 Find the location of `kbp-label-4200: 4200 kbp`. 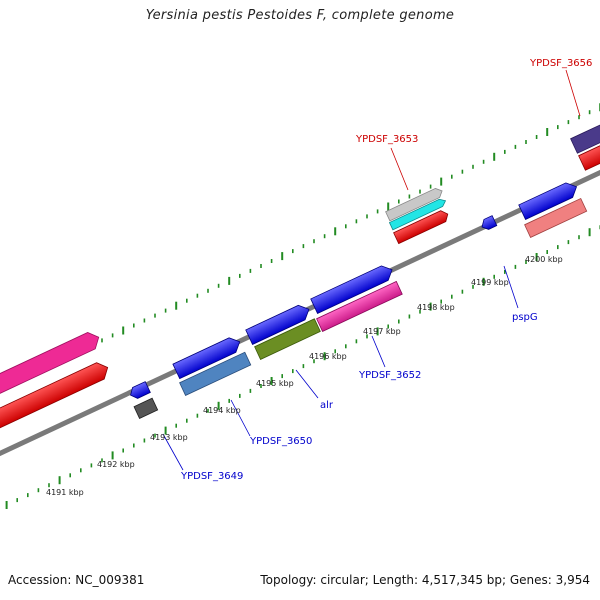

kbp-label-4200: 4200 kbp is located at coordinates (544, 259).